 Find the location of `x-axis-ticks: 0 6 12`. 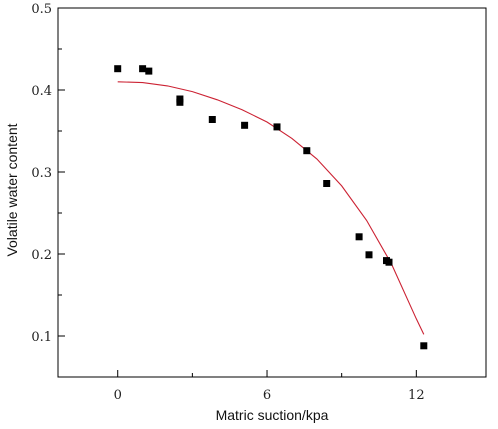

x-axis-ticks: 0 6 12 is located at coordinates (269, 386).